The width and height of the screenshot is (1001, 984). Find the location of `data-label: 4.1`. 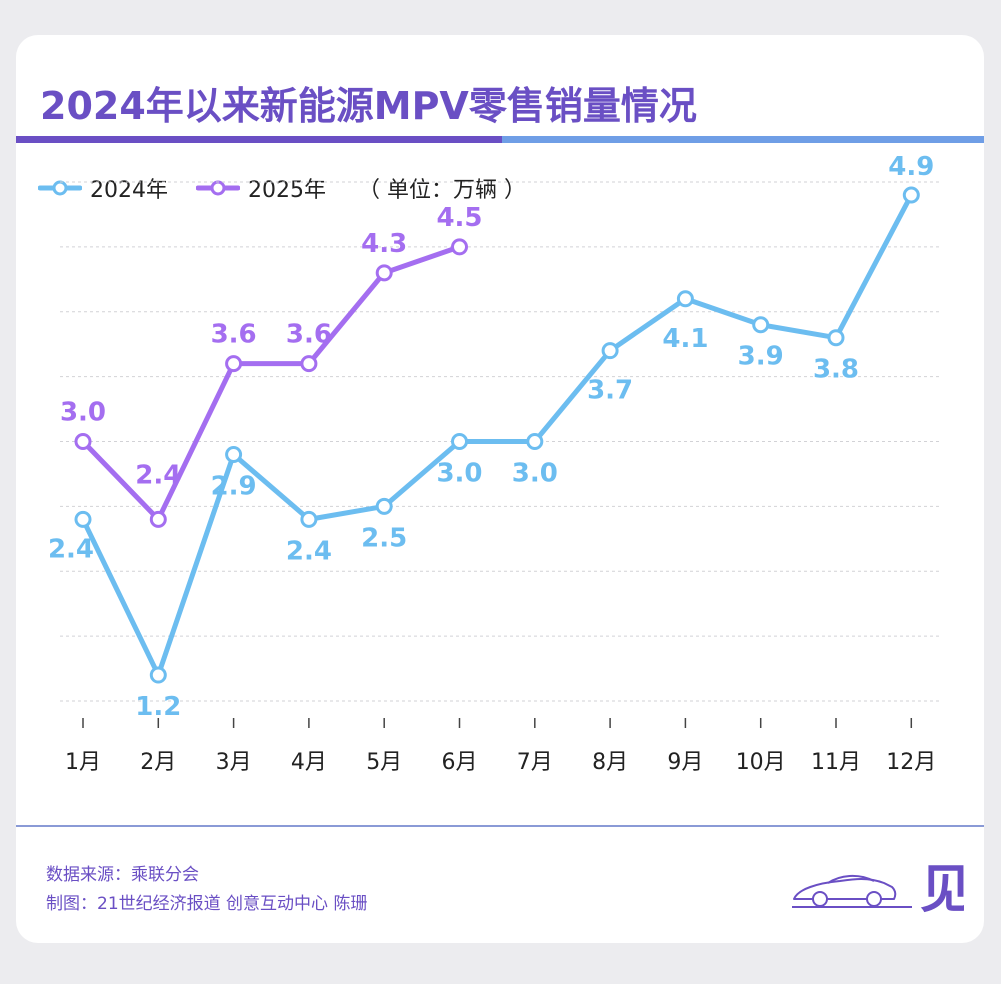

data-label: 4.1 is located at coordinates (685, 339).